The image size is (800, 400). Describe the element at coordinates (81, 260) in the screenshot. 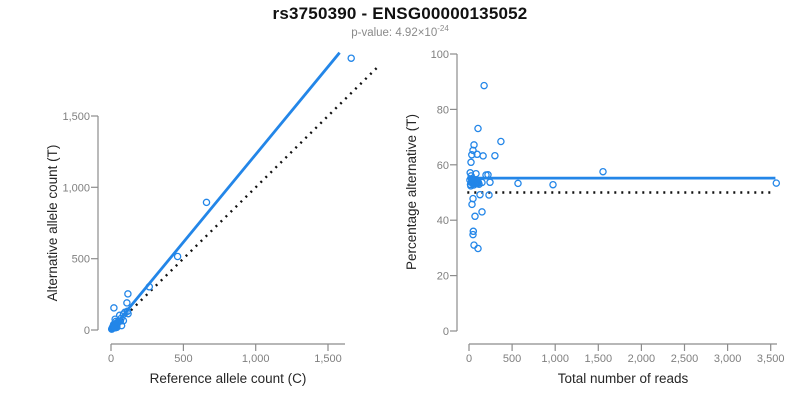

I see `y-tick-label: 500` at that location.